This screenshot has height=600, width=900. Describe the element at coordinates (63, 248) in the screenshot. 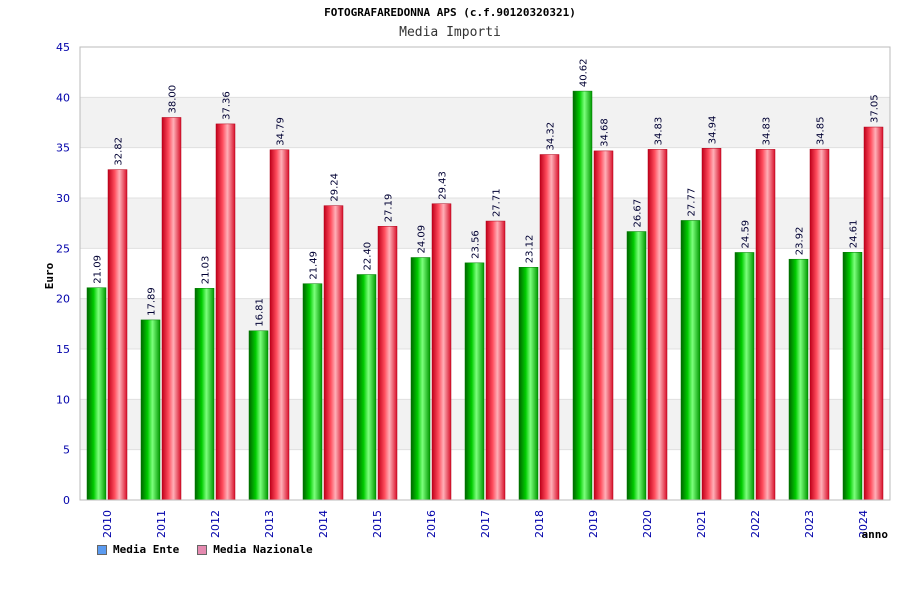

I see `y-tick-label: 25` at that location.